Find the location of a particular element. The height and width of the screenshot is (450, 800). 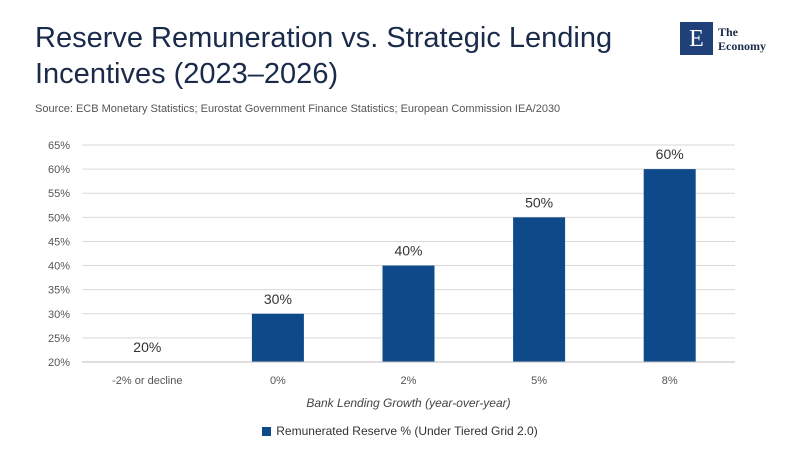

brand-logo: E The Economy is located at coordinates (723, 38).